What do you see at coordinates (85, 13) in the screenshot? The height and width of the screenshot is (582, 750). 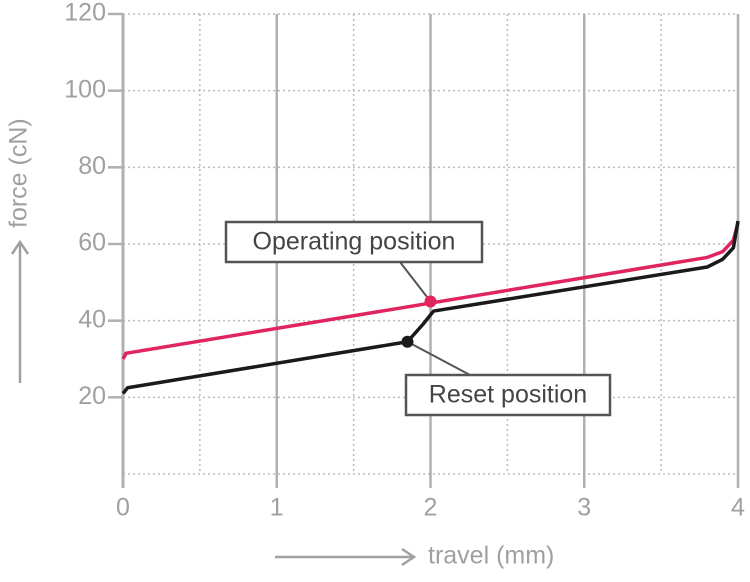 I see `y-tick-label: 120` at bounding box center [85, 13].